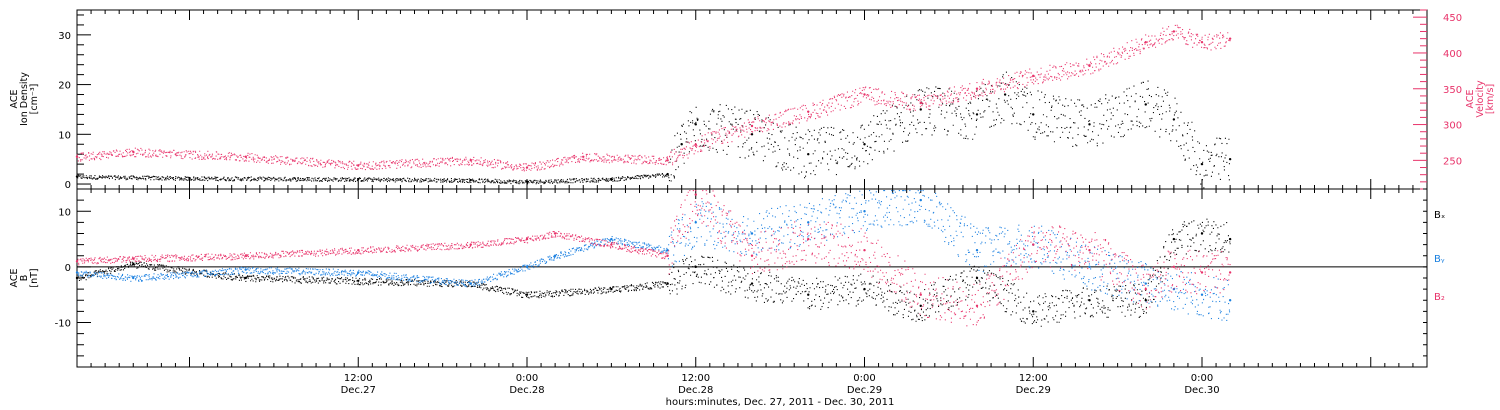 The width and height of the screenshot is (1500, 410). What do you see at coordinates (1490, 99) in the screenshot?
I see `velocity-axis-label-line: [km/s]` at bounding box center [1490, 99].